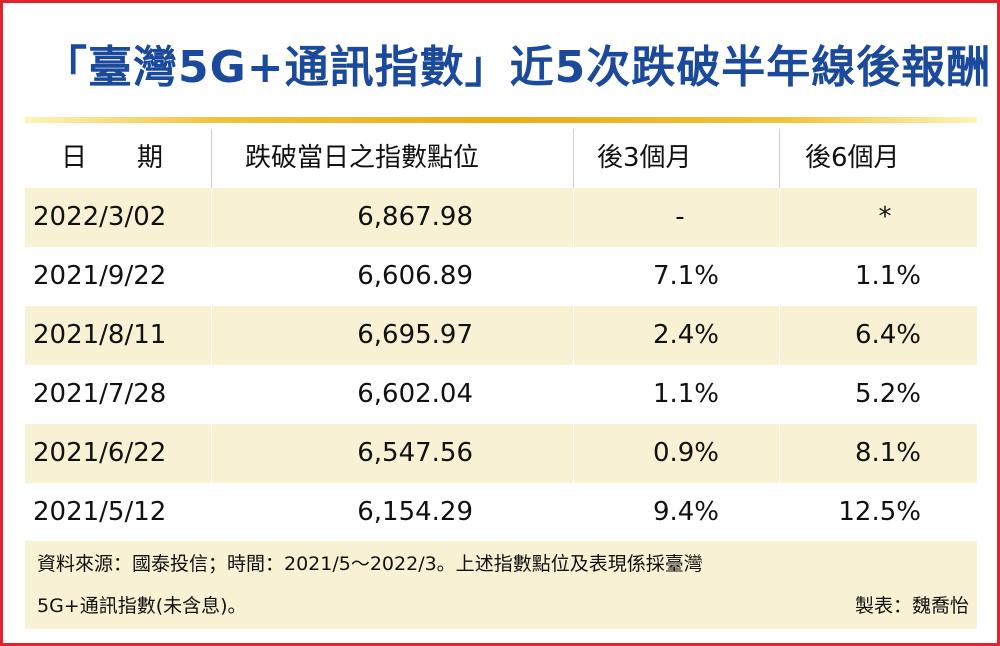 The height and width of the screenshot is (646, 1000). I want to click on table-header-row: 日 期 跌破當日之指數點位 後3個月 後6個月, so click(501, 158).